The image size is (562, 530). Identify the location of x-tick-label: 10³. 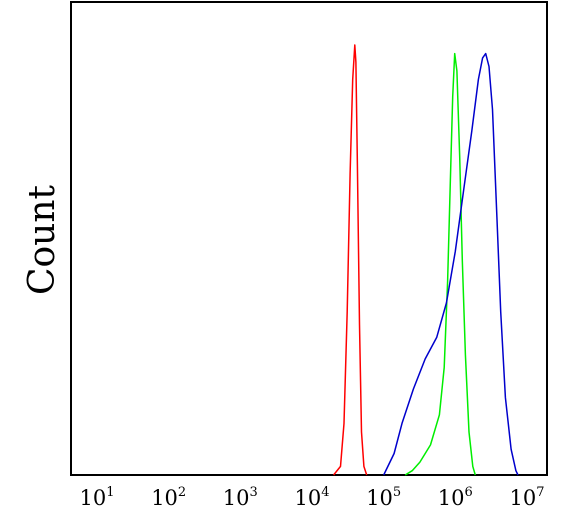
(240, 497).